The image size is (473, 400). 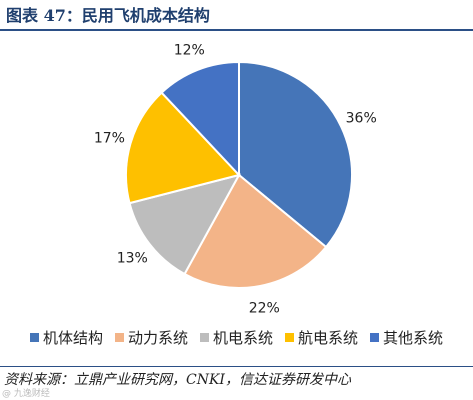 I want to click on title-bar: 图表 47：民用飞机成本结构, so click(x=236, y=14).